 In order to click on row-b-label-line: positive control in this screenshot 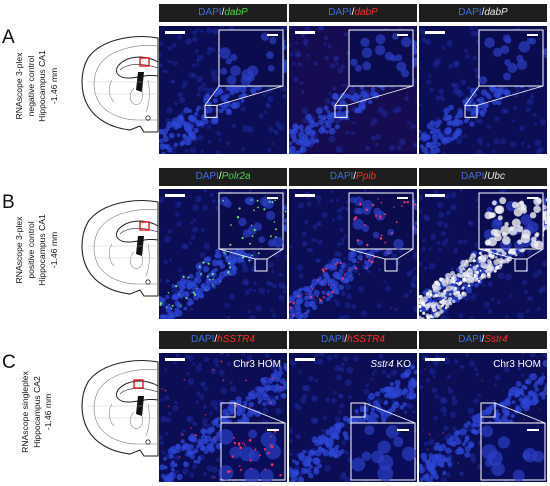, I will do `click(30, 250)`.